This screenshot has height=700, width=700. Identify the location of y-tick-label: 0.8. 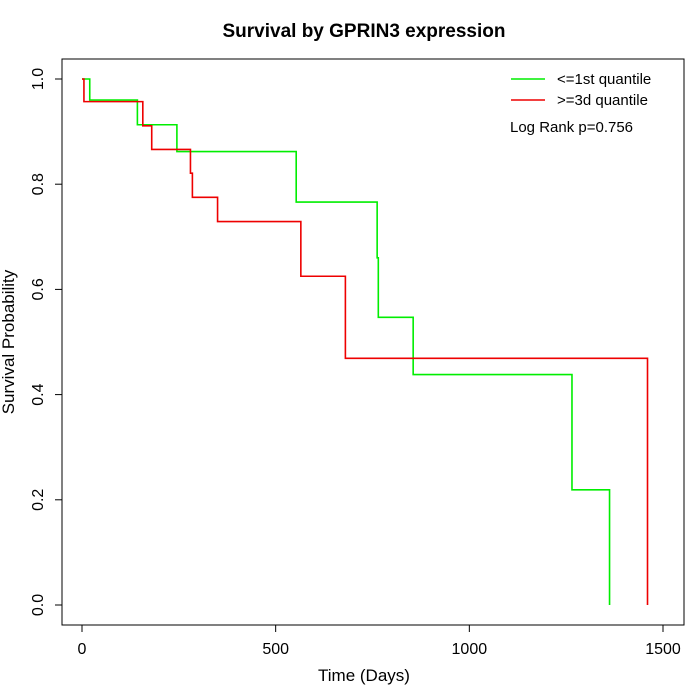
(38, 184).